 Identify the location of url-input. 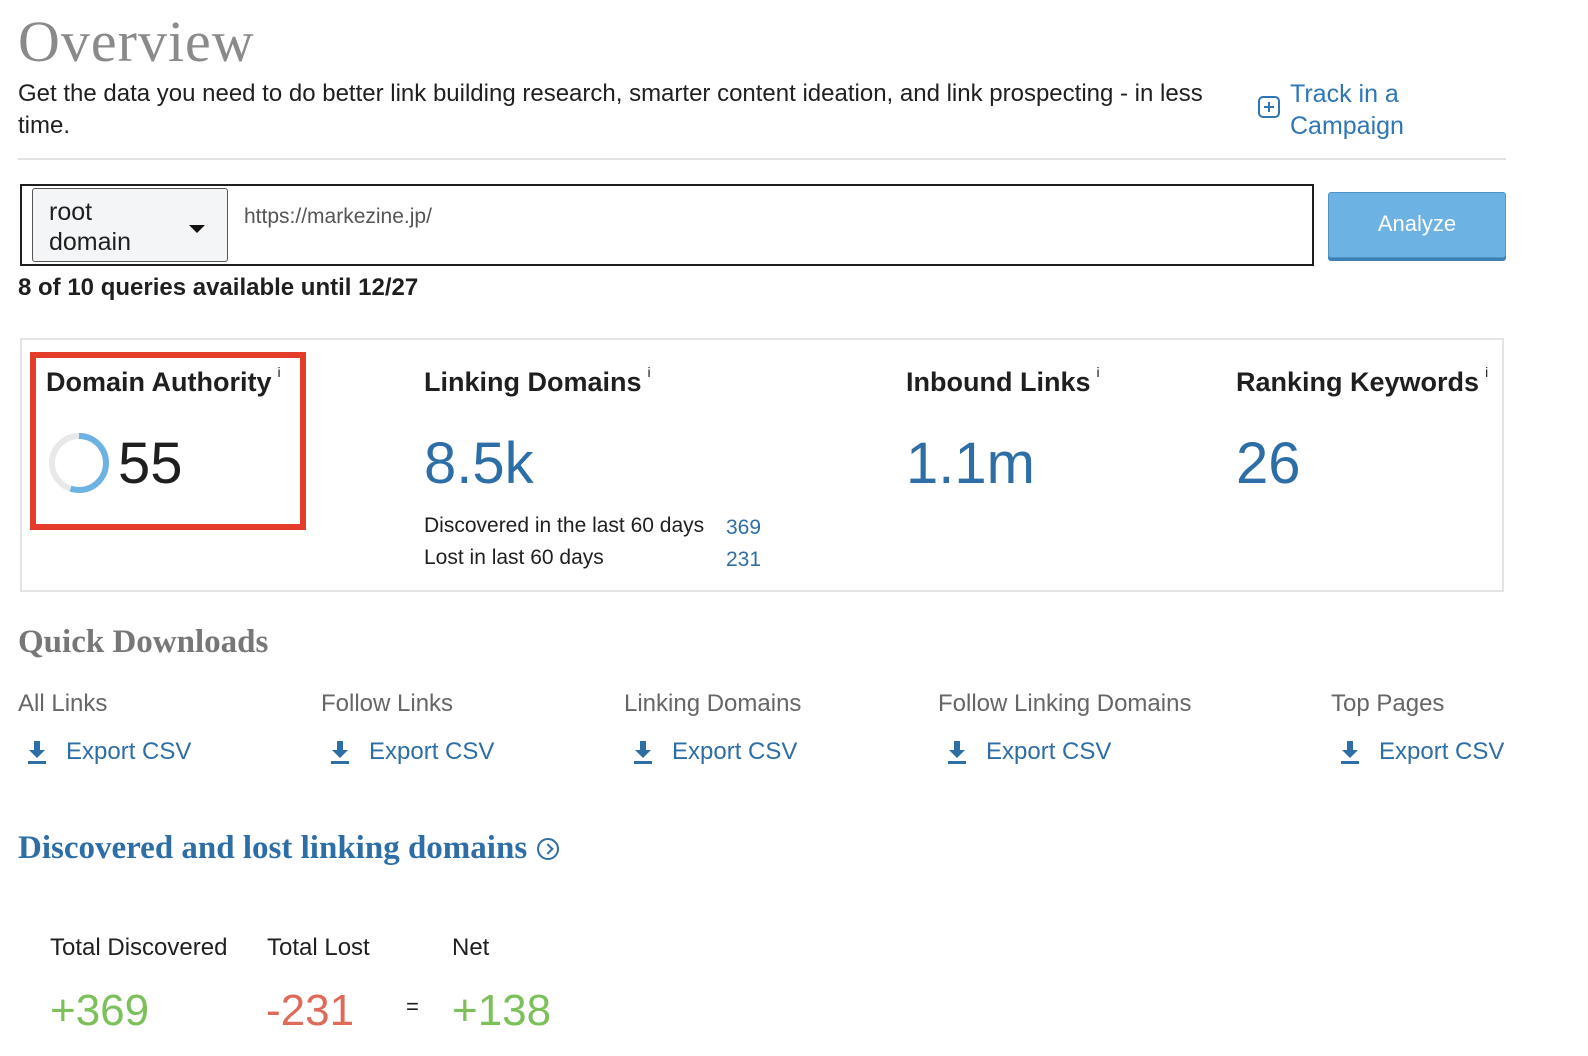
(764, 217).